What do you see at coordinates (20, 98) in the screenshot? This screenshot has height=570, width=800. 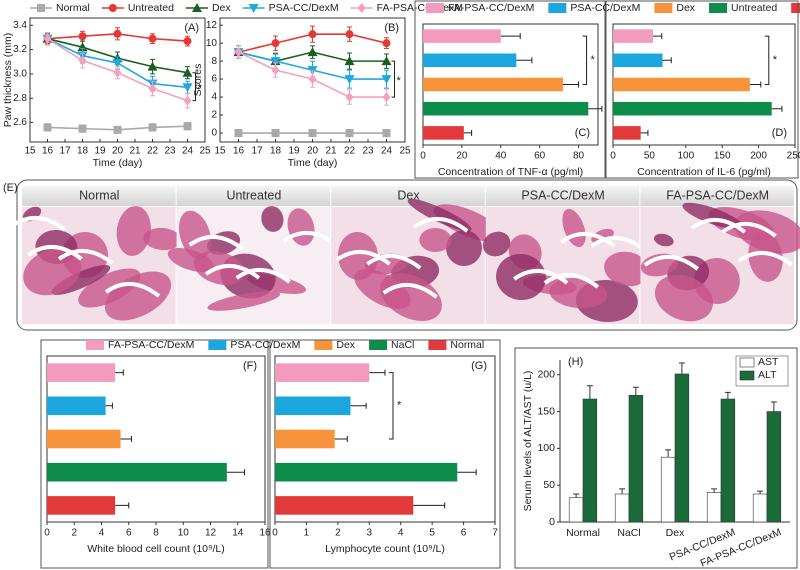 I see `y-tick-label: 2.8` at bounding box center [20, 98].